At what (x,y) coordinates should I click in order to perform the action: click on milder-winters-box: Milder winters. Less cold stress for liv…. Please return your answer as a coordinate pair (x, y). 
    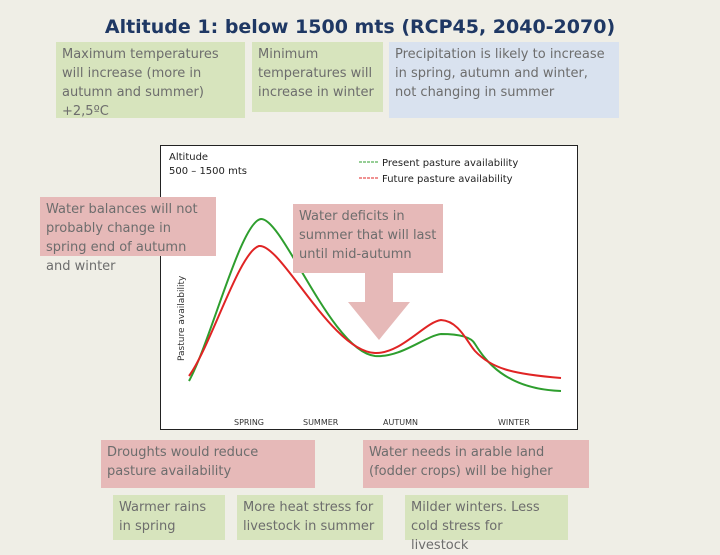
    Looking at the image, I should click on (486, 524).